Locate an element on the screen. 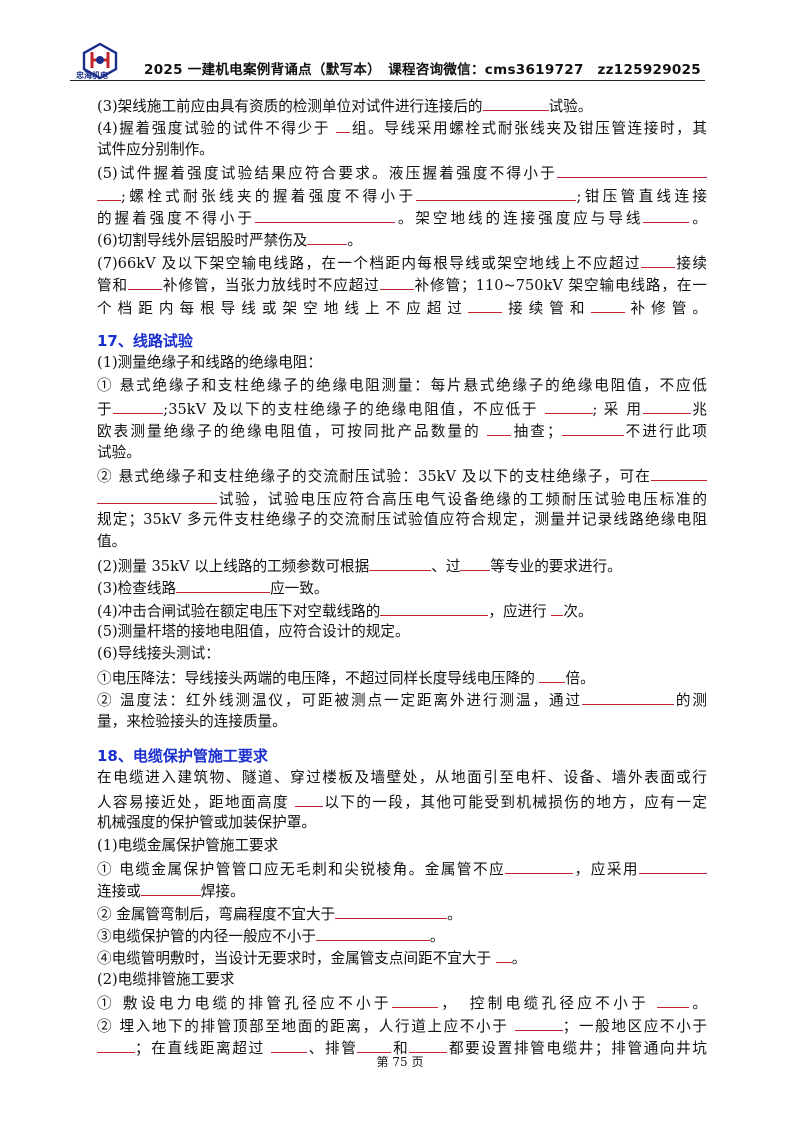  line-text: 补修管，当张力放线时不应超过 is located at coordinates (270, 286).